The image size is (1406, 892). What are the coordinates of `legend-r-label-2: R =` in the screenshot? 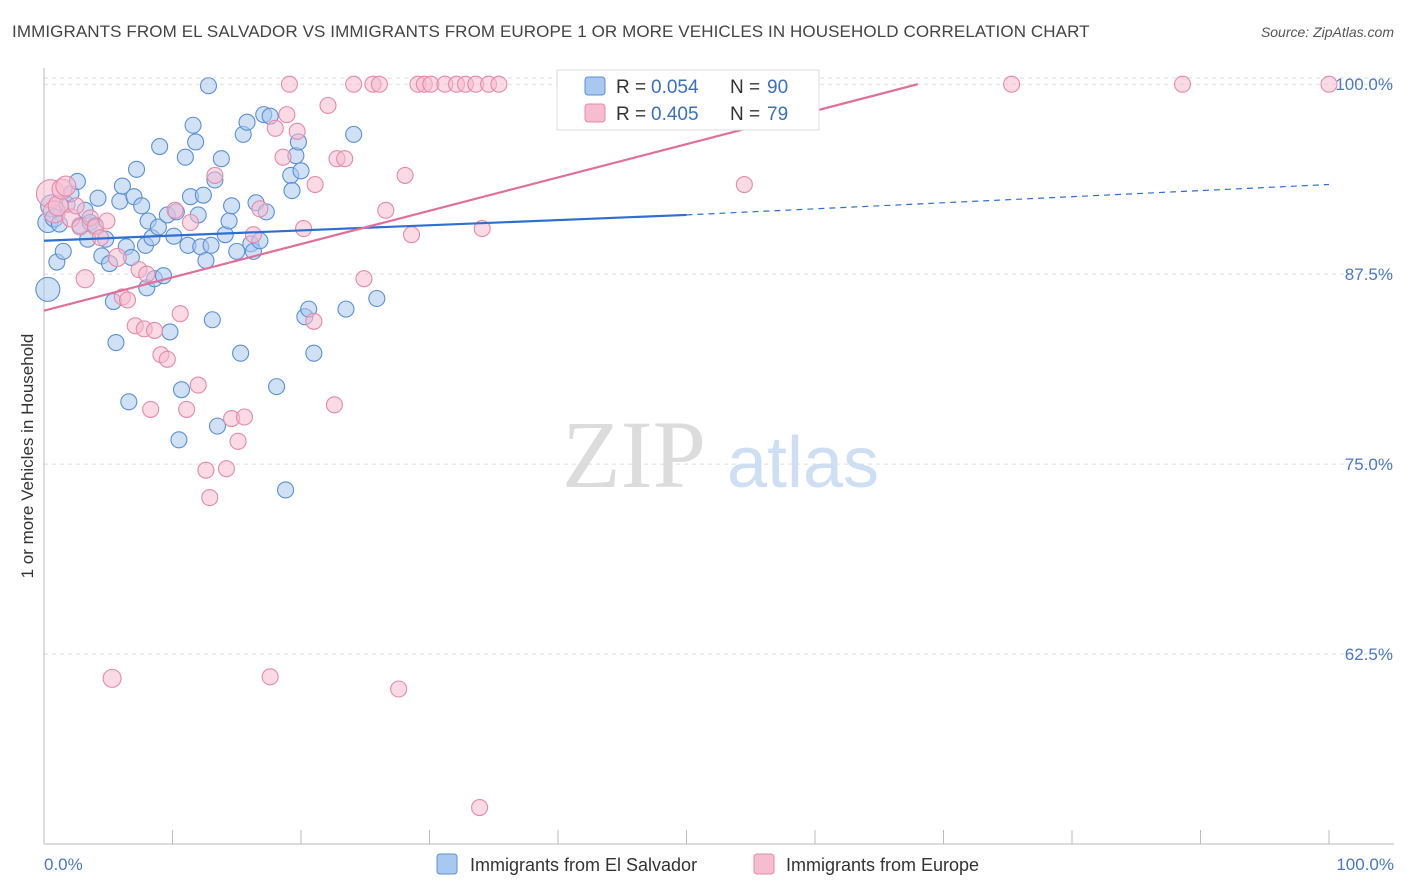 It's located at (631, 114).